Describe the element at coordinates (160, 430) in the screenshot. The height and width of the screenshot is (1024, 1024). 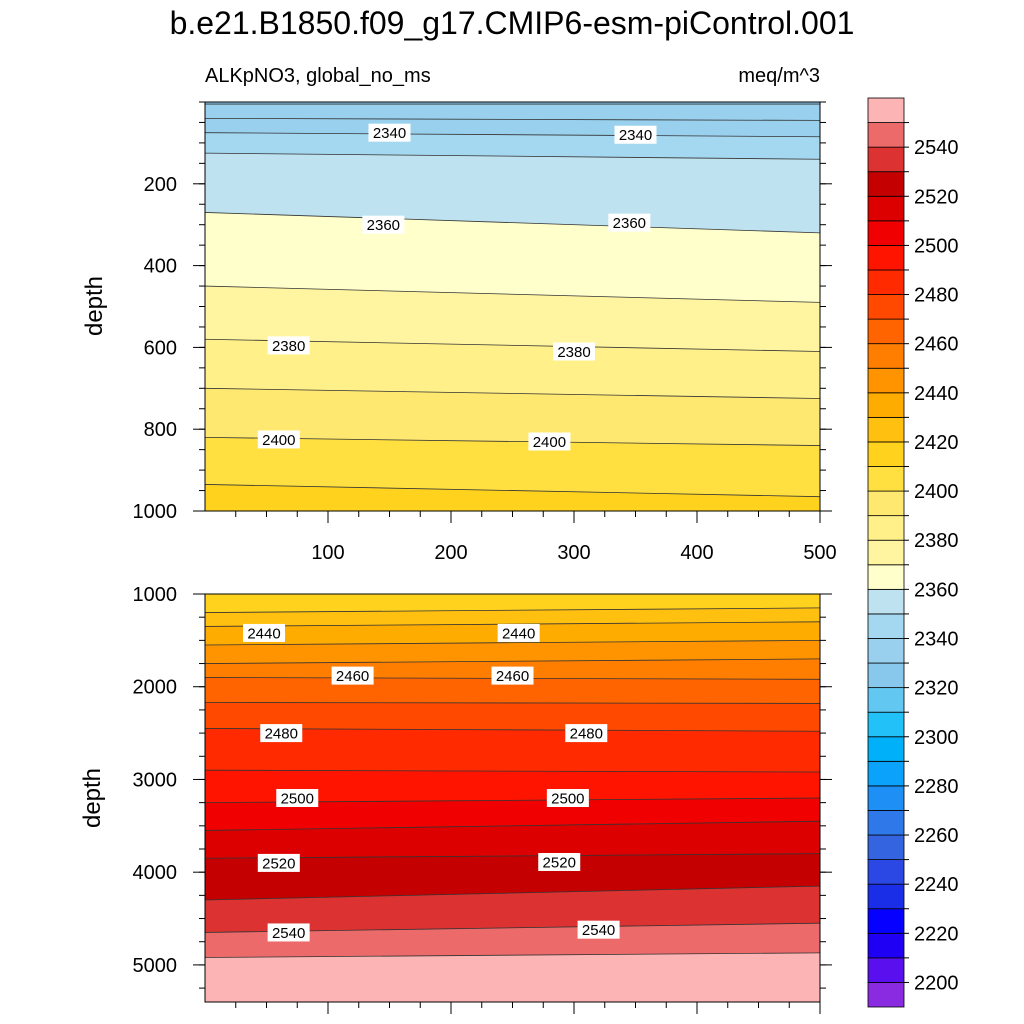
I see `y-tick-label: 800` at that location.